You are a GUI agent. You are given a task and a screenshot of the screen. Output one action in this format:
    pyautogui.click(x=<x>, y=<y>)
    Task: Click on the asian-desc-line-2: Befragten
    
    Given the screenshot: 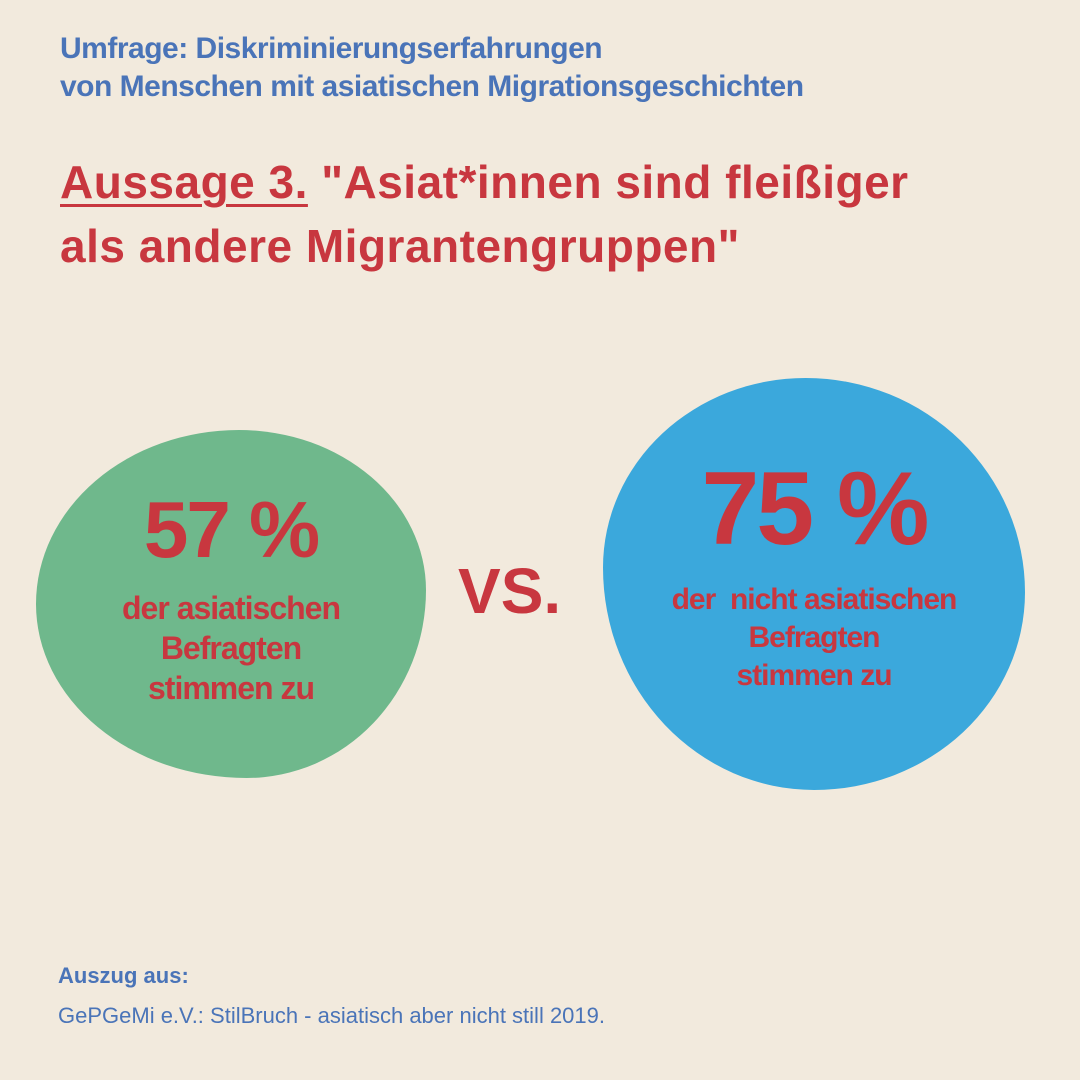 What is the action you would take?
    pyautogui.click(x=231, y=648)
    